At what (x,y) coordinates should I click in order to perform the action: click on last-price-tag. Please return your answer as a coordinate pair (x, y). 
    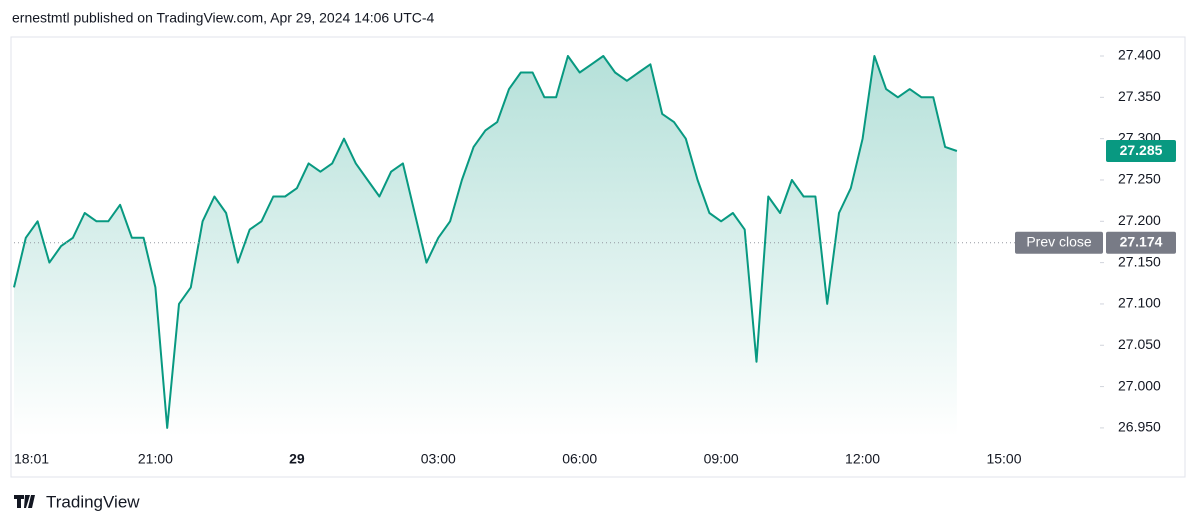
    Looking at the image, I should click on (1141, 151).